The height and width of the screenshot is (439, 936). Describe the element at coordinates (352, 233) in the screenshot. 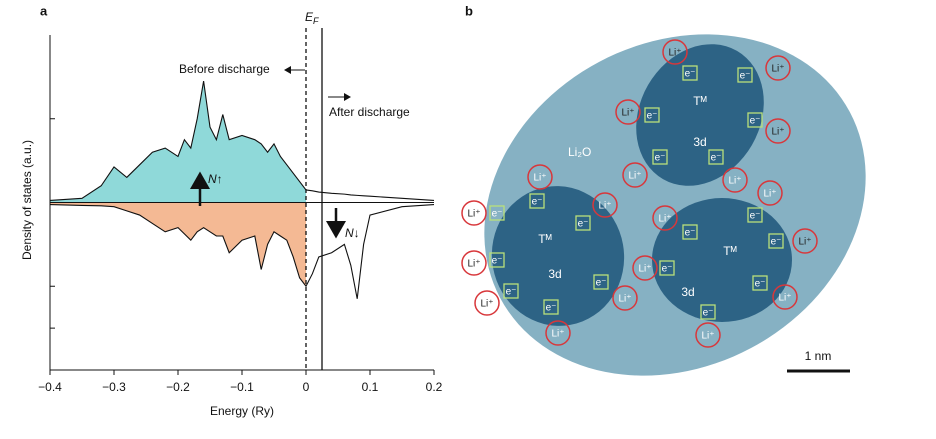

I see `legend-label: N↓` at that location.